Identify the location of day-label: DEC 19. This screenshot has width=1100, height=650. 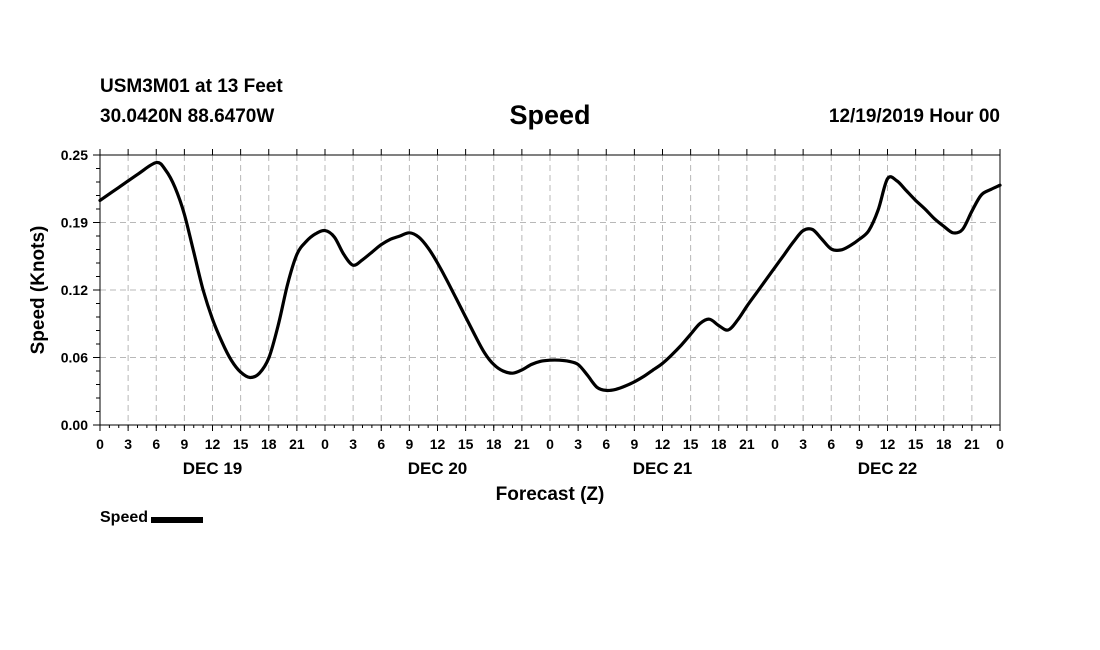
(213, 468).